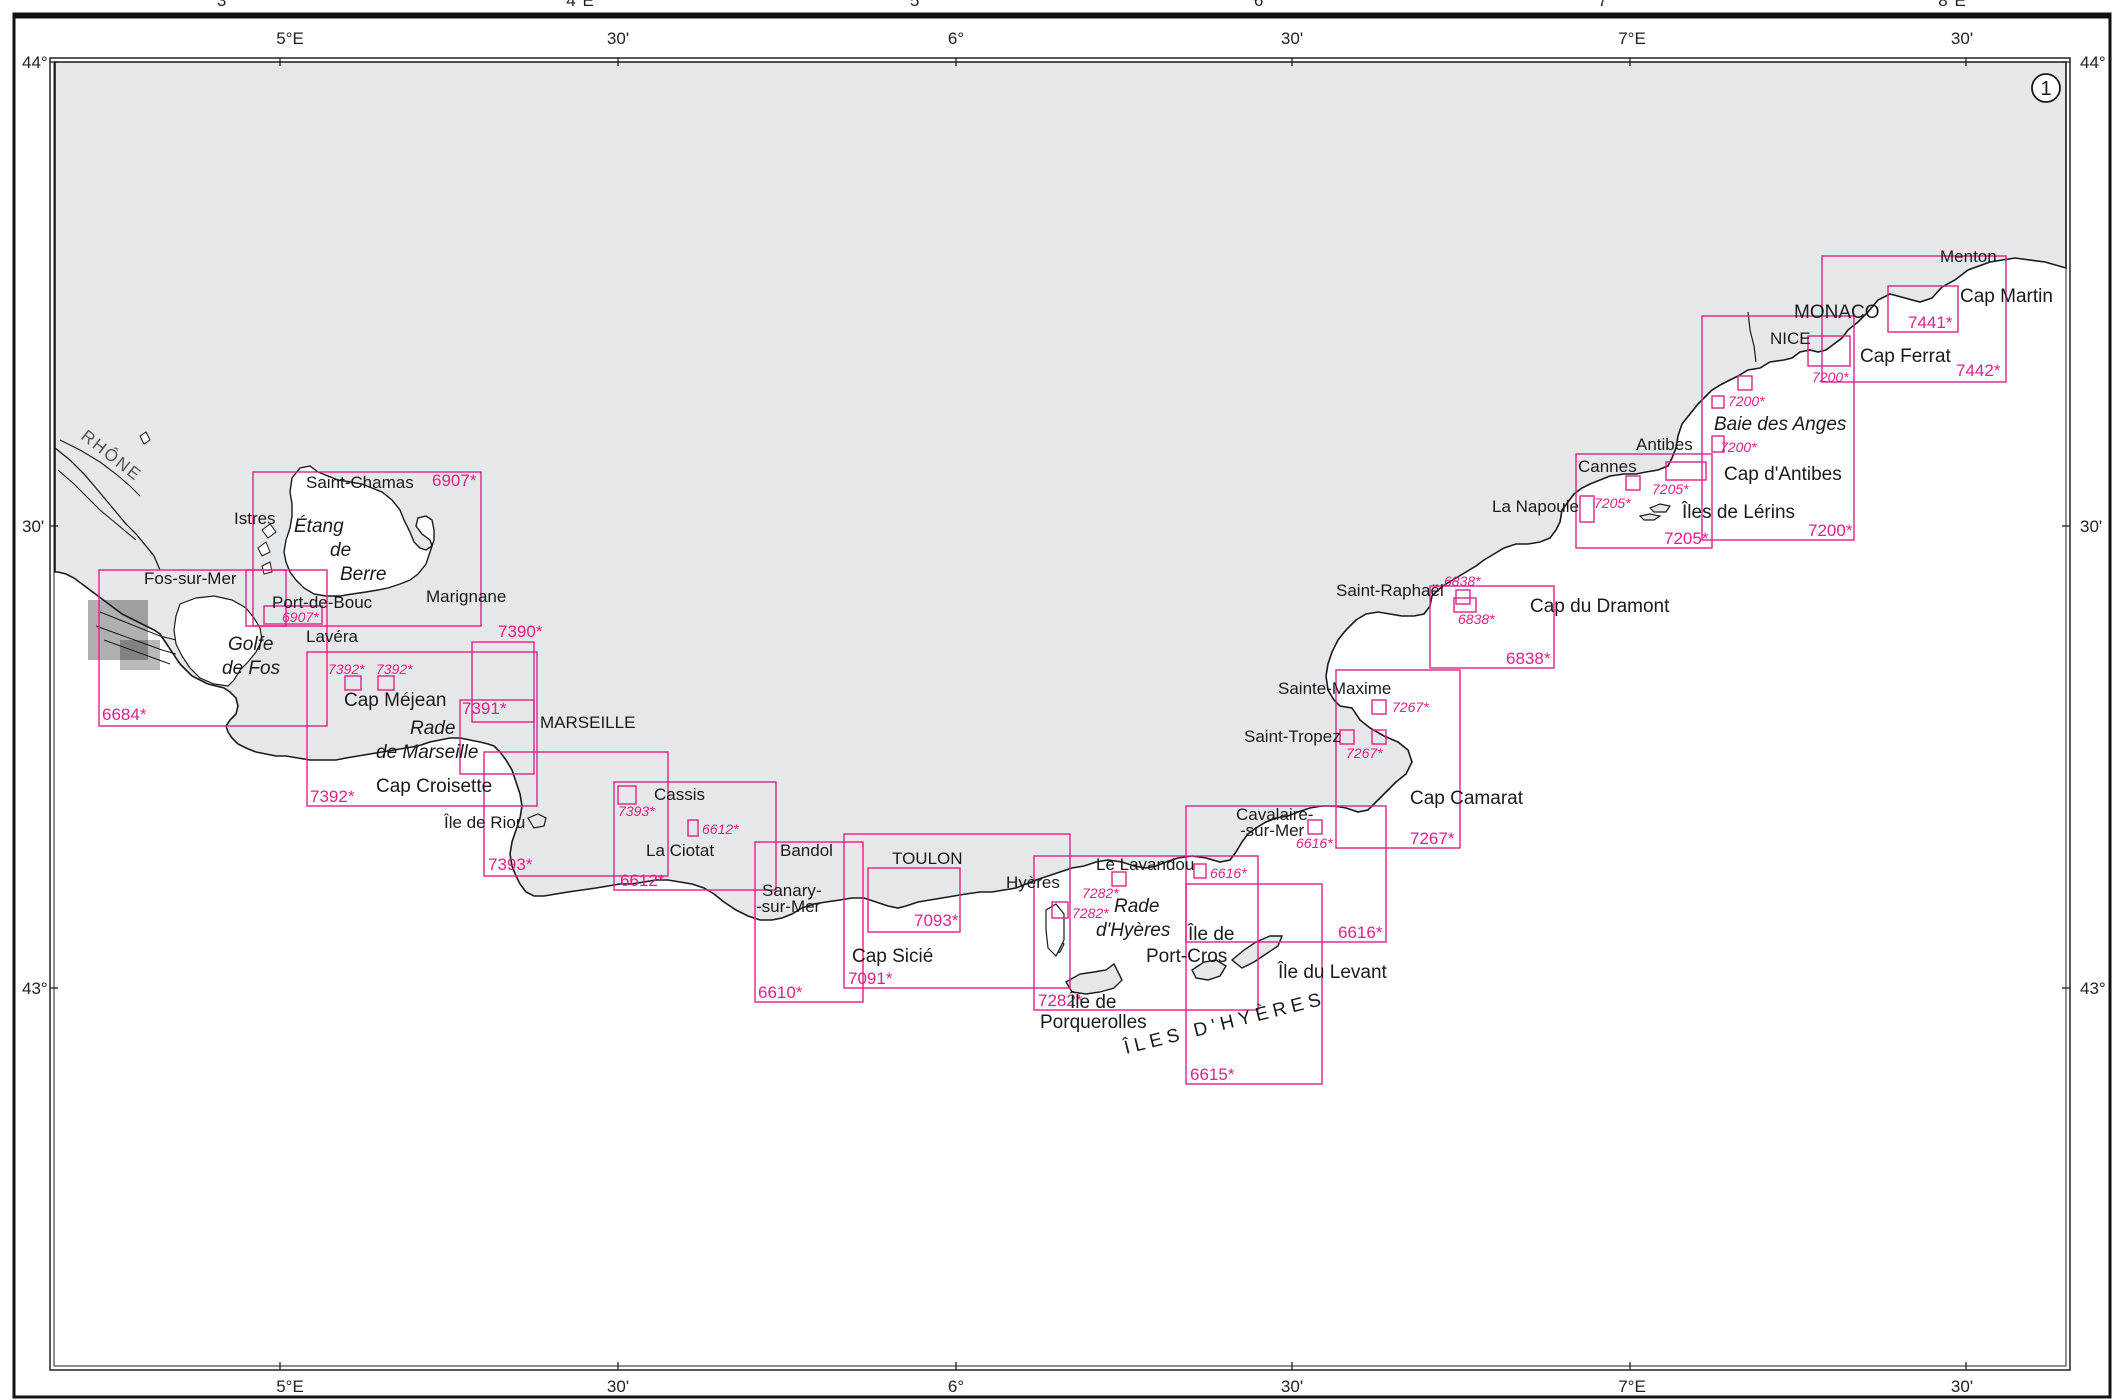 The height and width of the screenshot is (1400, 2125). What do you see at coordinates (1093, 1022) in the screenshot?
I see `place-label: Porquerolles` at bounding box center [1093, 1022].